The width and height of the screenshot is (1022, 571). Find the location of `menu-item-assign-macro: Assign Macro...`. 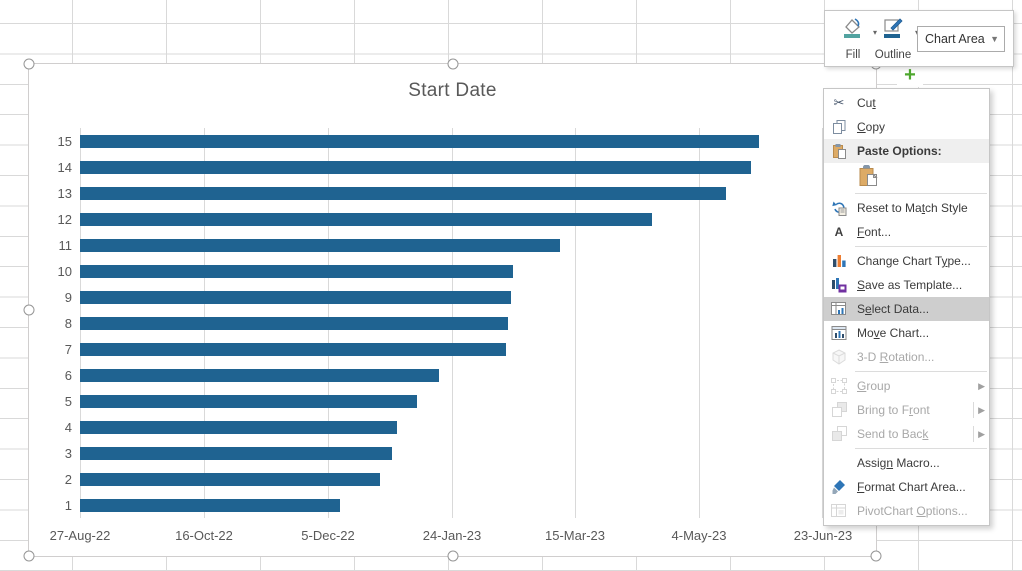

menu-item-assign-macro: Assign Macro... is located at coordinates (906, 463).